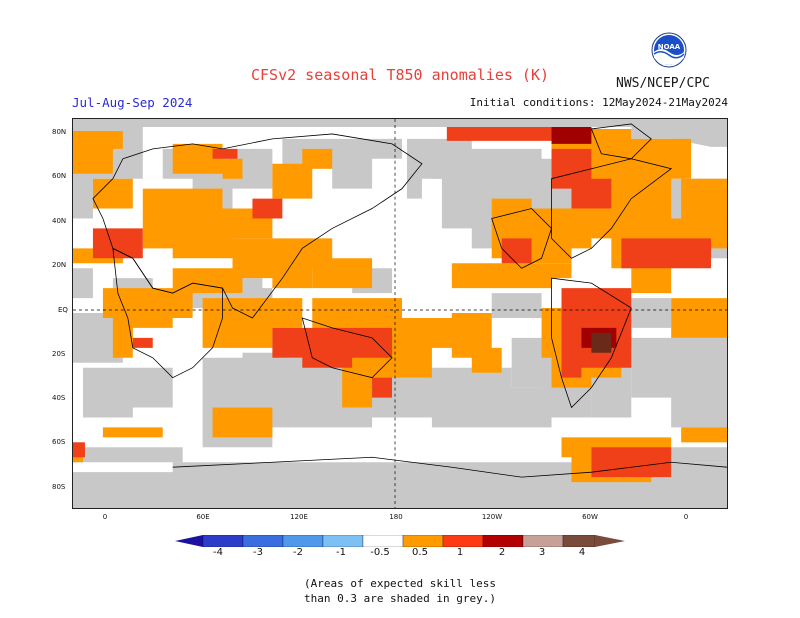 The width and height of the screenshot is (800, 618). Describe the element at coordinates (400, 583) in the screenshot. I see `skill-note-line1: (Areas of expected skill less` at that location.